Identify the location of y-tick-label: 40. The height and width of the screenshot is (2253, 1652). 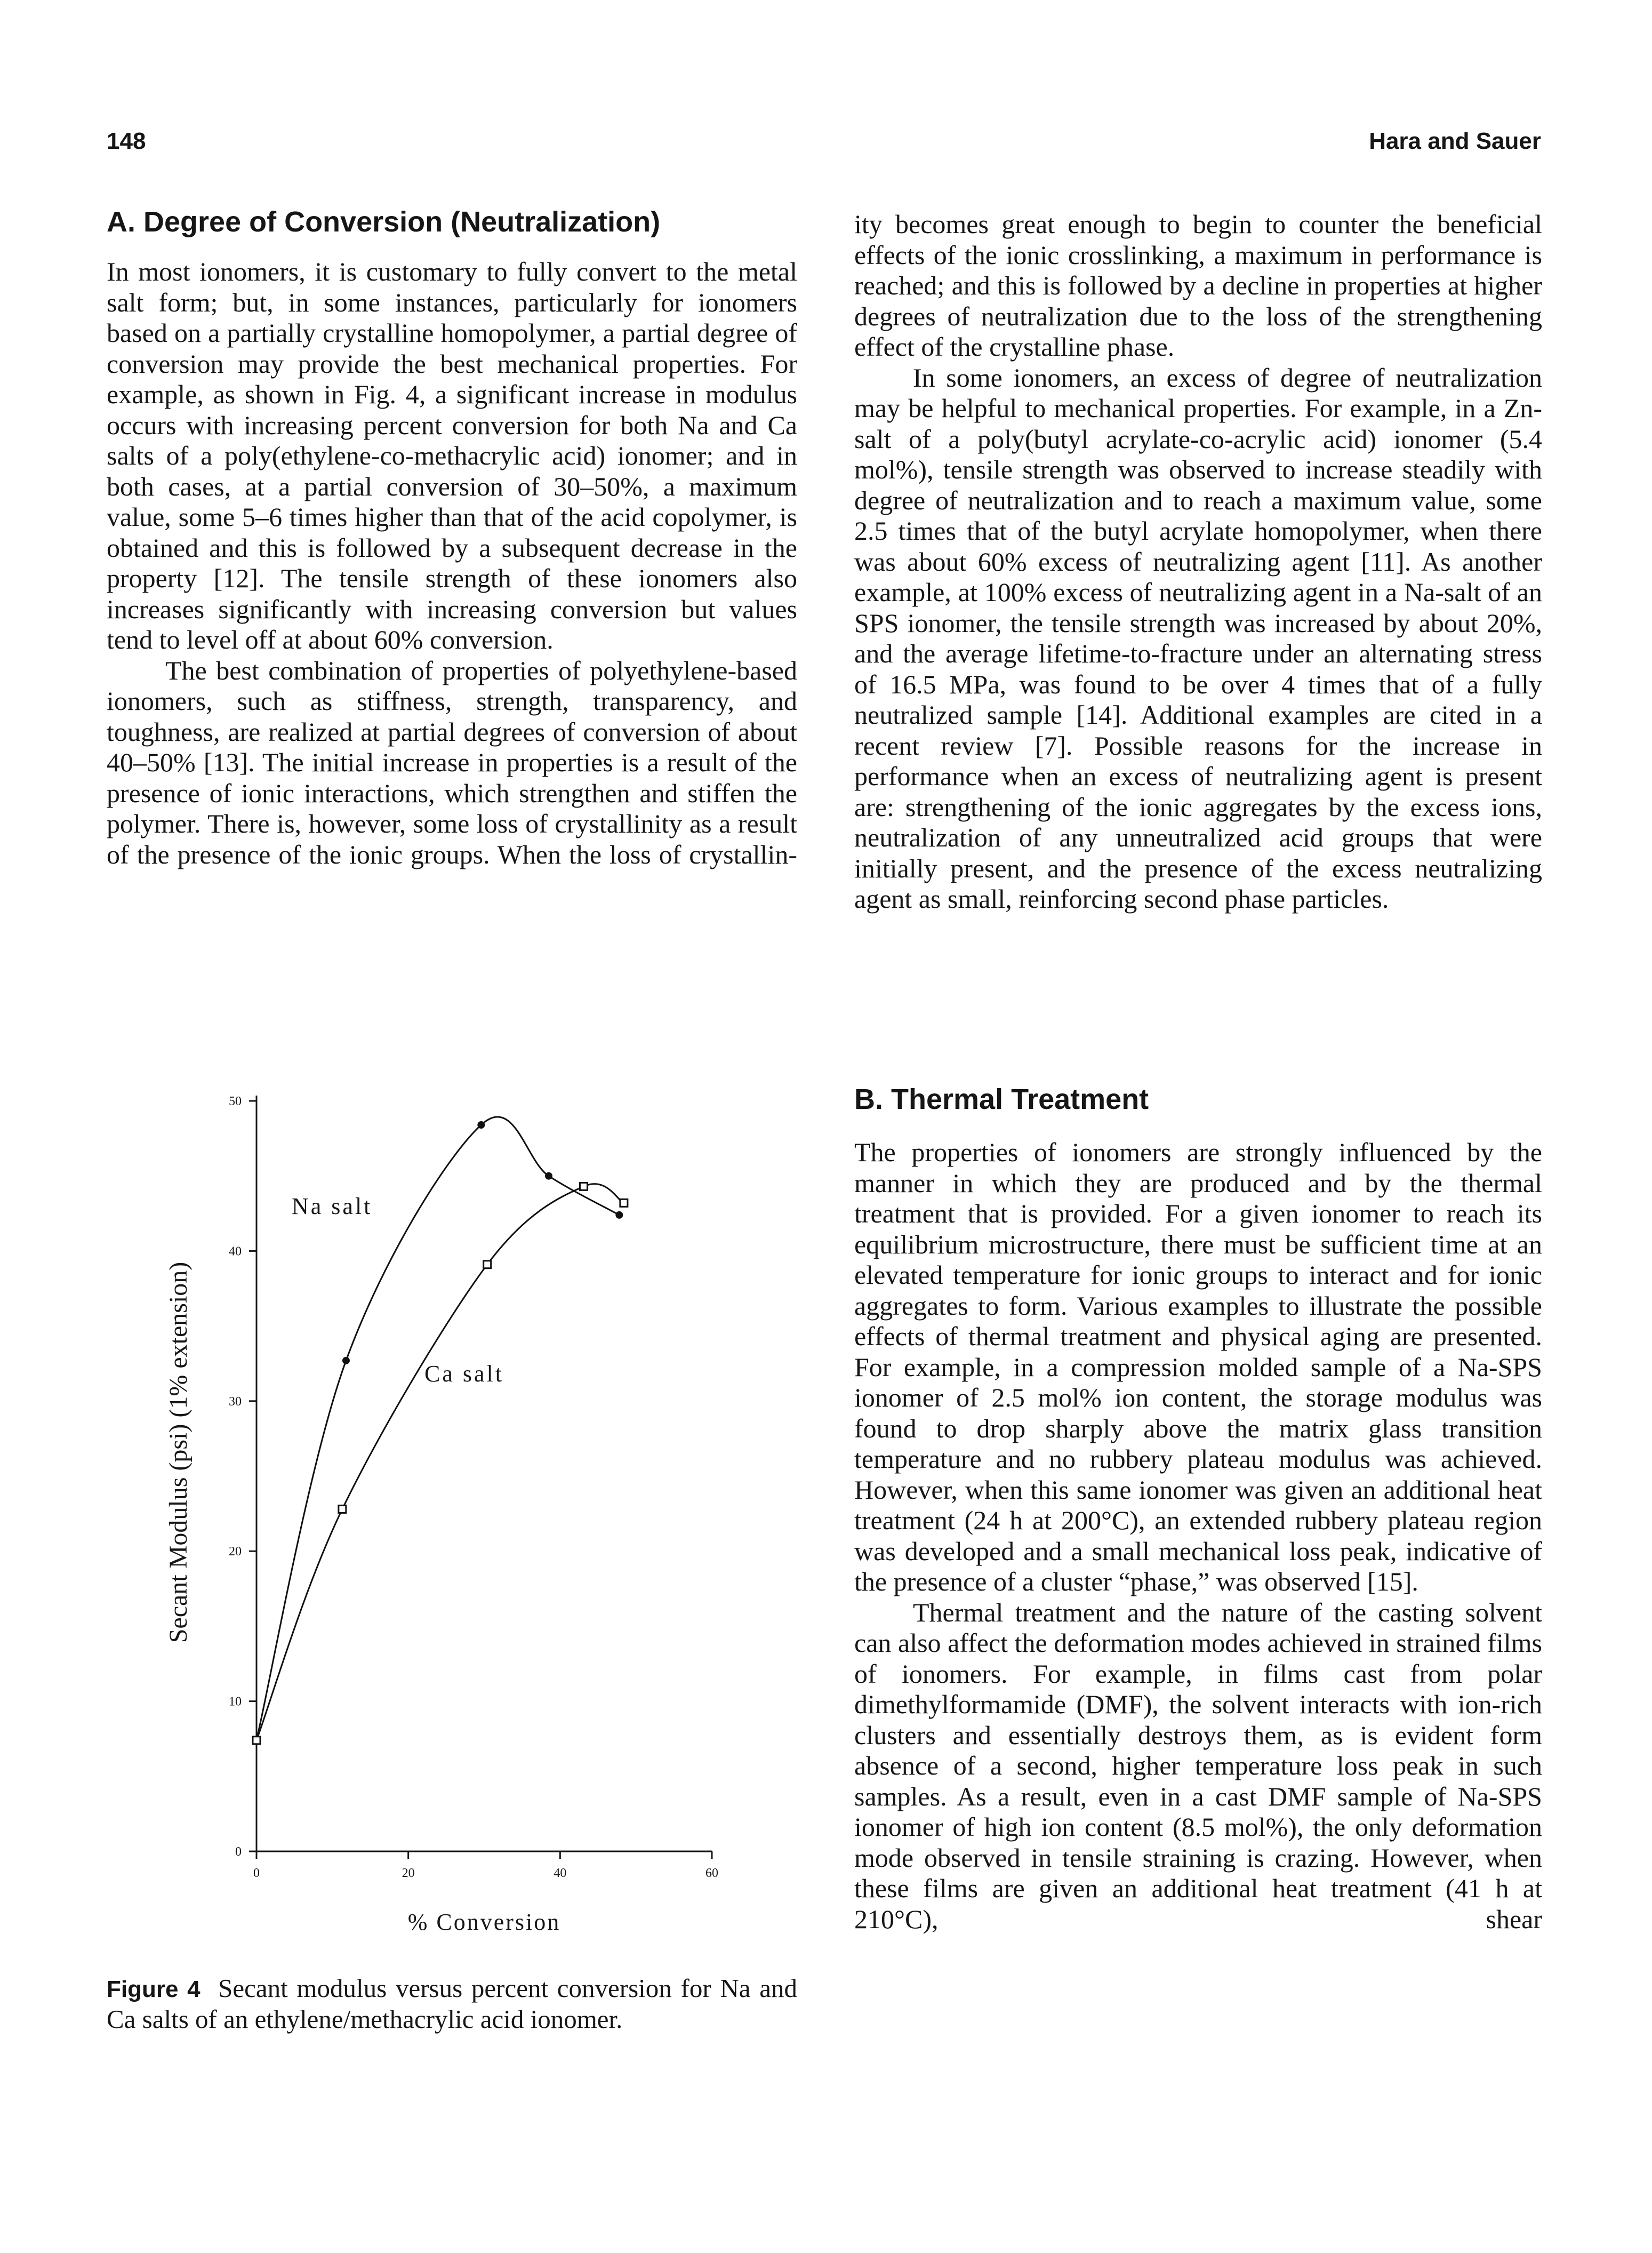
(236, 1251).